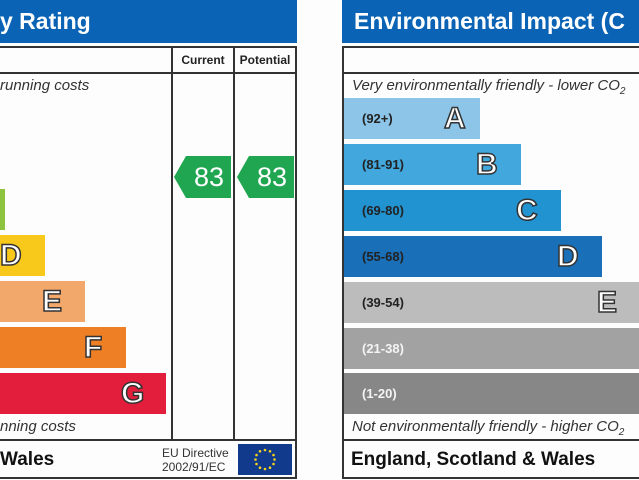 The width and height of the screenshot is (639, 480). What do you see at coordinates (454, 118) in the screenshot?
I see `band-letter: A` at bounding box center [454, 118].